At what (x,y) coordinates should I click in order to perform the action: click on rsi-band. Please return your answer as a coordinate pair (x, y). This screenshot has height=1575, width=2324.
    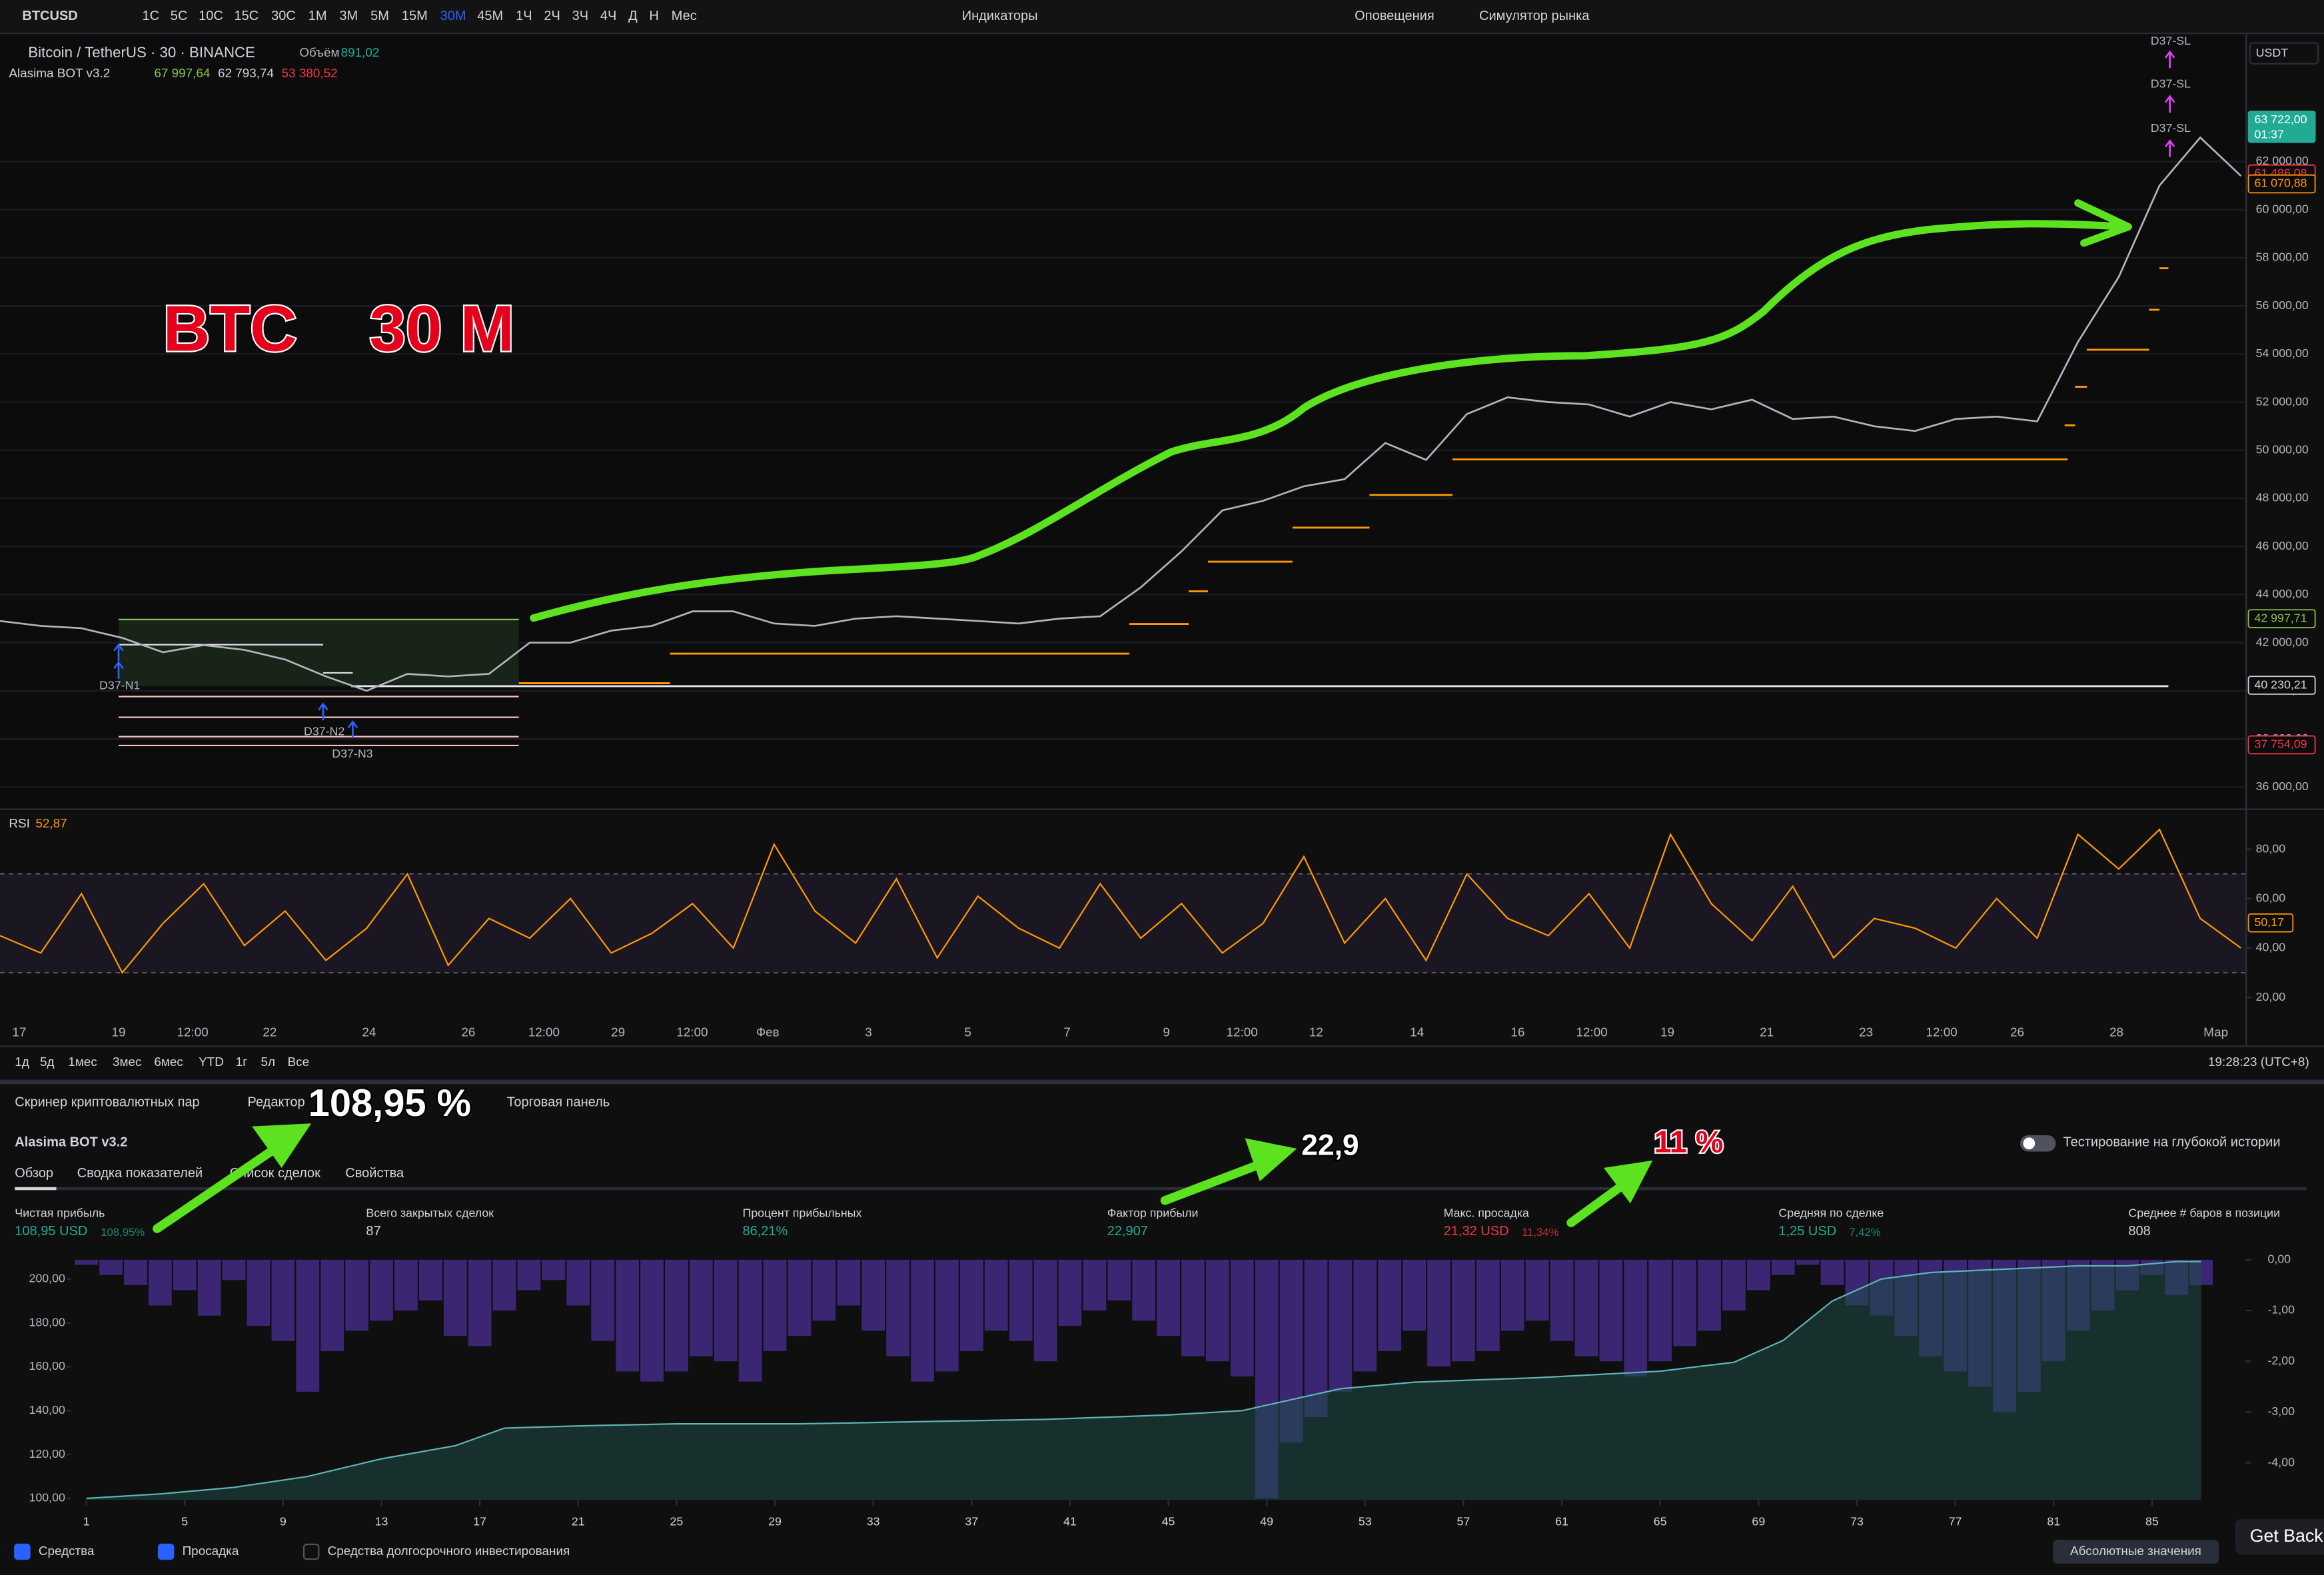
    Looking at the image, I should click on (1123, 923).